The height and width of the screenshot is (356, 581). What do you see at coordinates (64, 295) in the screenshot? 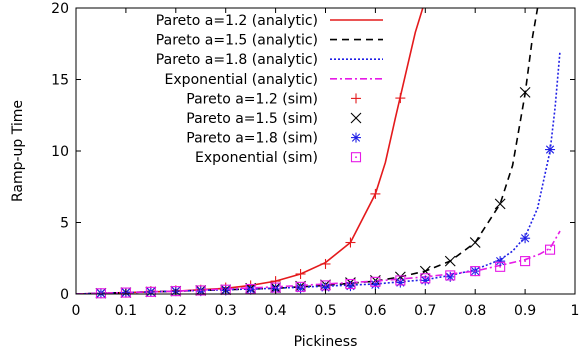
I see `y-tick-label: 0` at bounding box center [64, 295].